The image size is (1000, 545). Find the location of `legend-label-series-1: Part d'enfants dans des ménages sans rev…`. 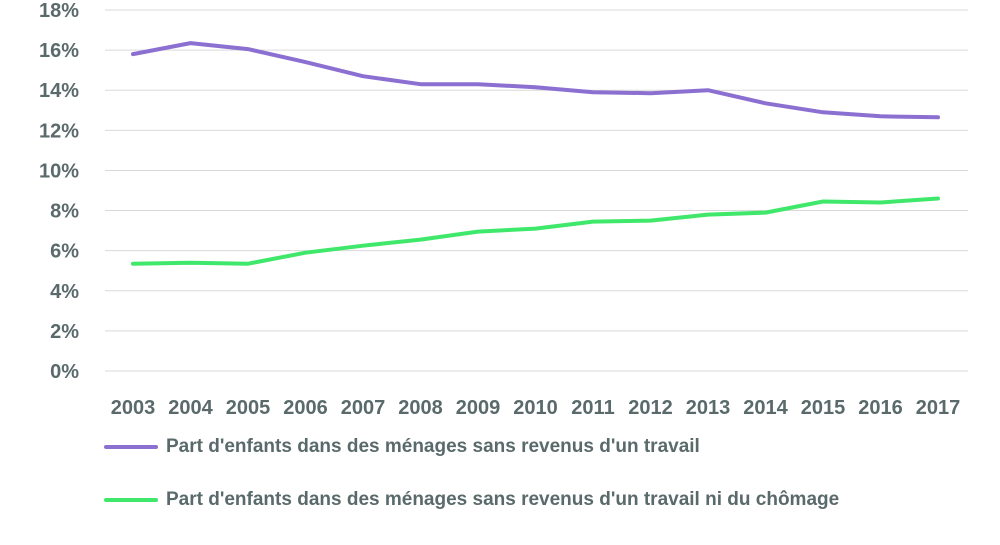

legend-label-series-1: Part d'enfants dans des ménages sans rev… is located at coordinates (433, 446).